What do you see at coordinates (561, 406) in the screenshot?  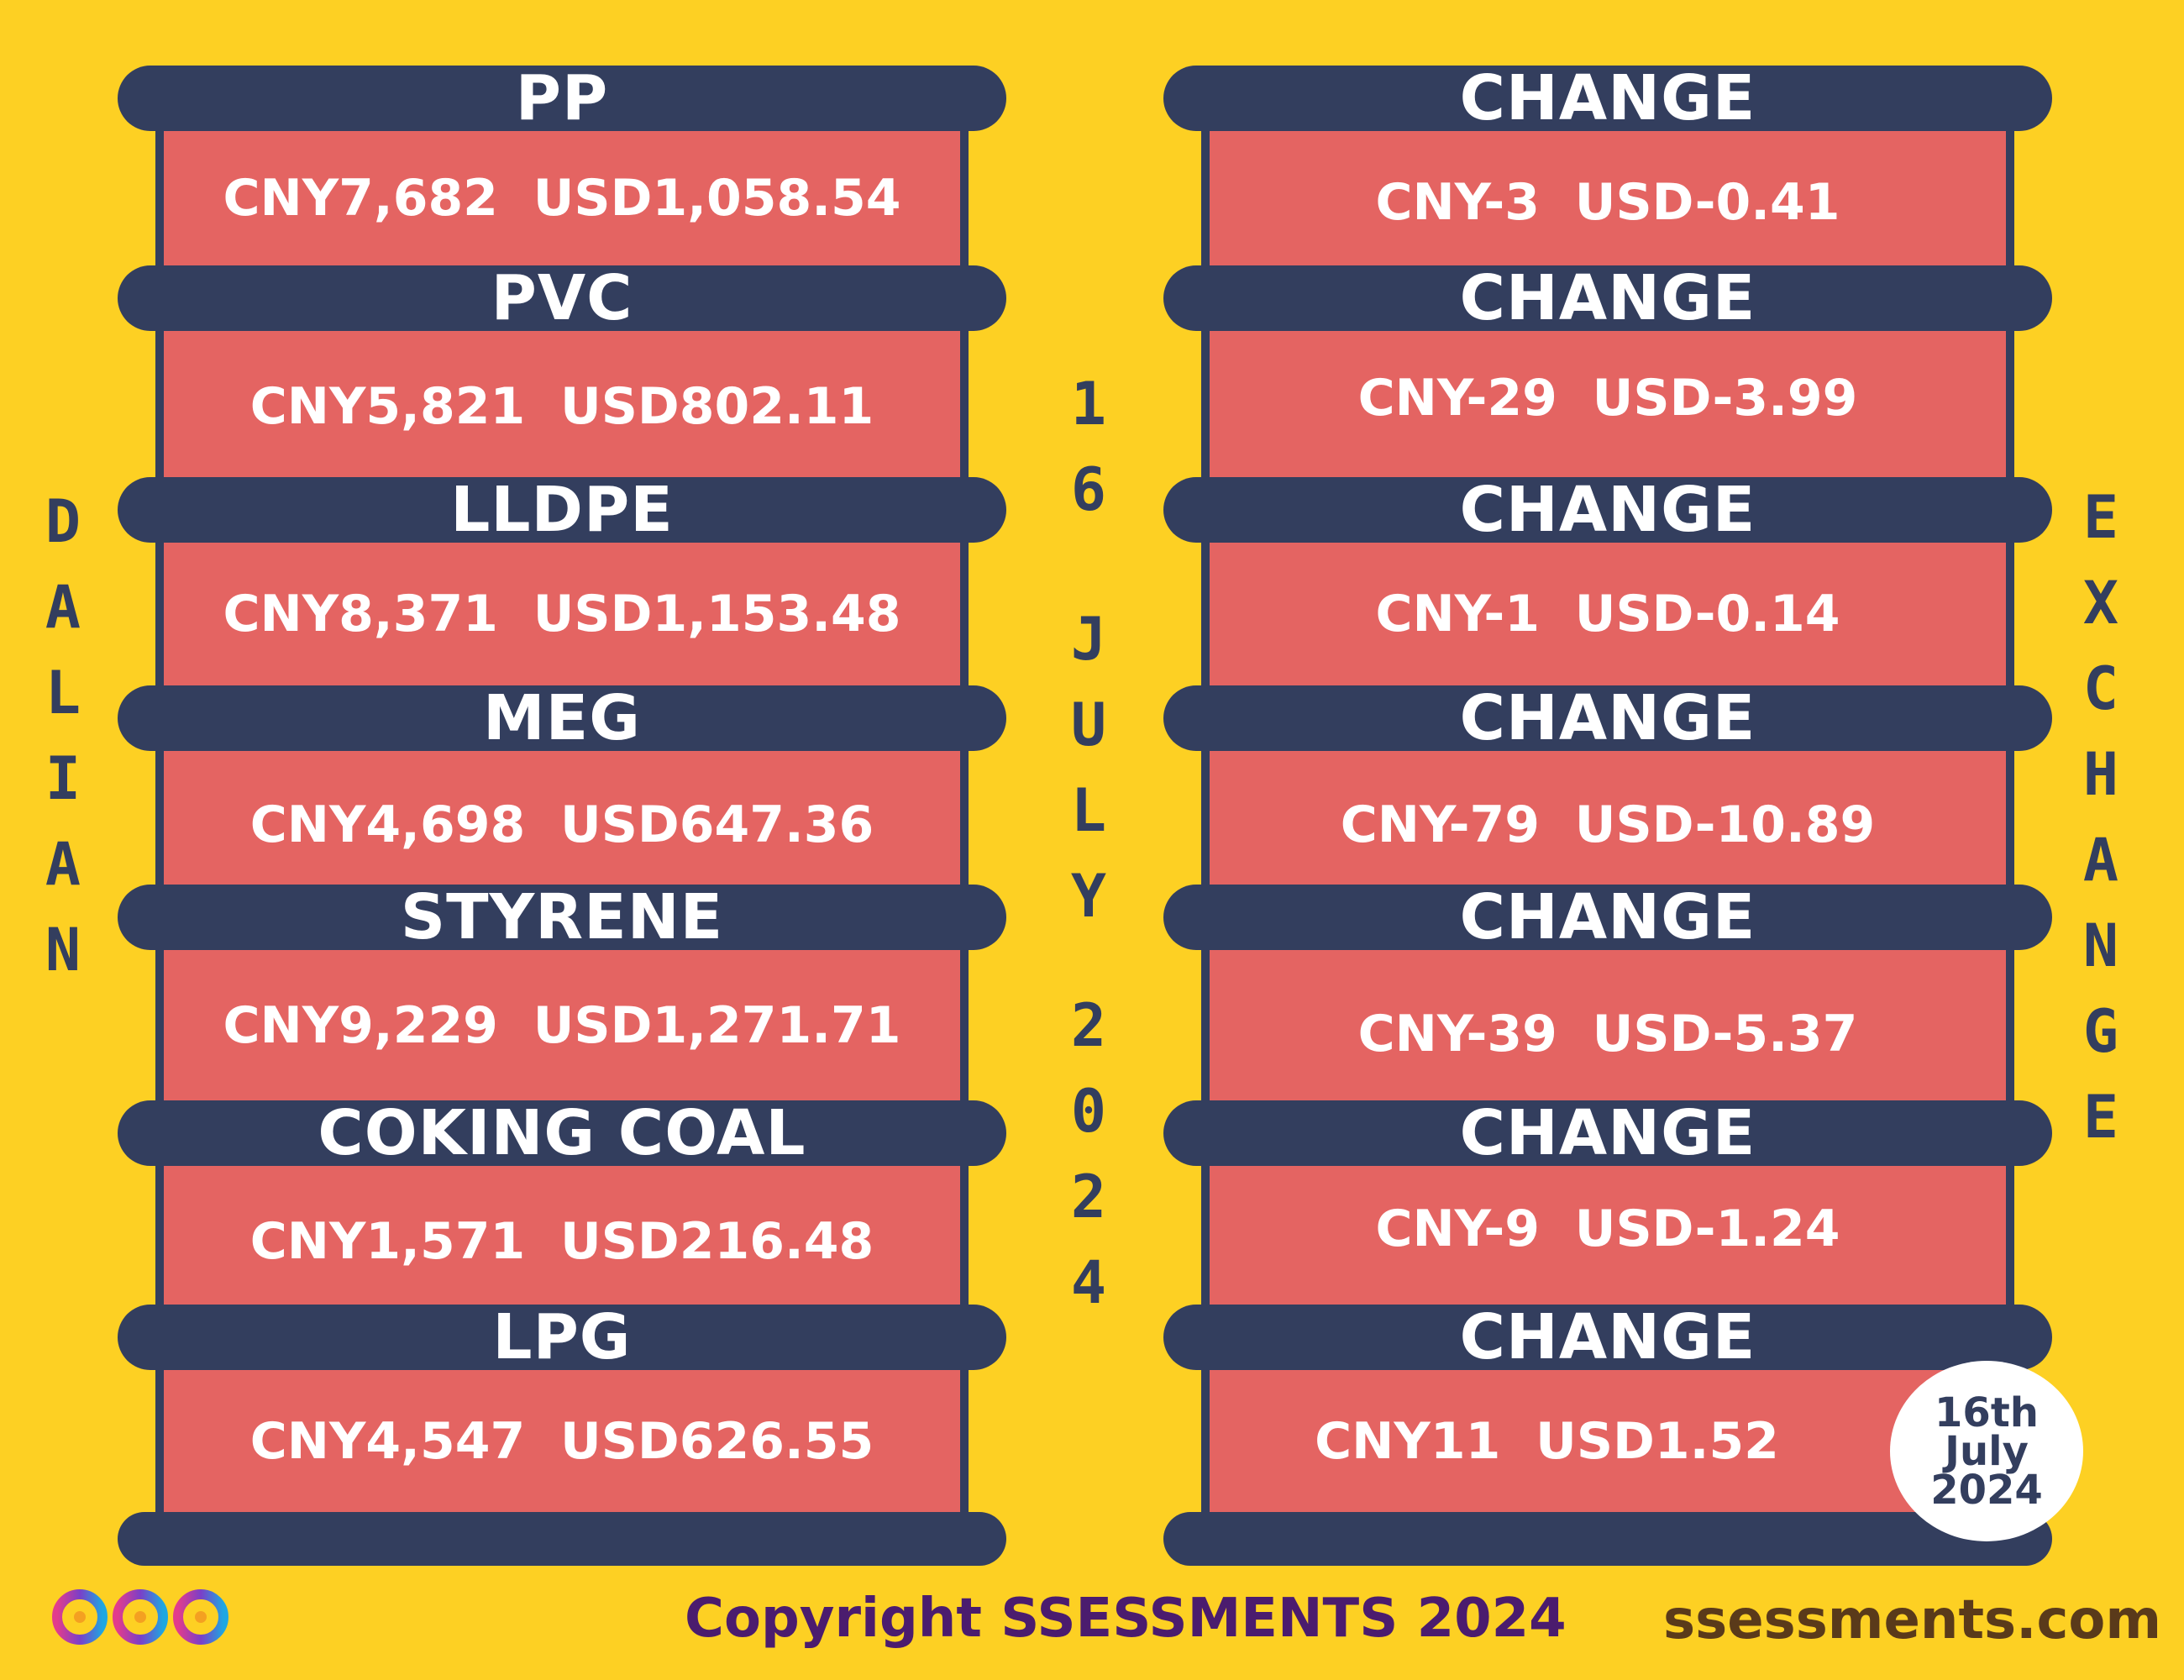 I see `product-price-pvc: CNY5,821 USD802.11` at bounding box center [561, 406].